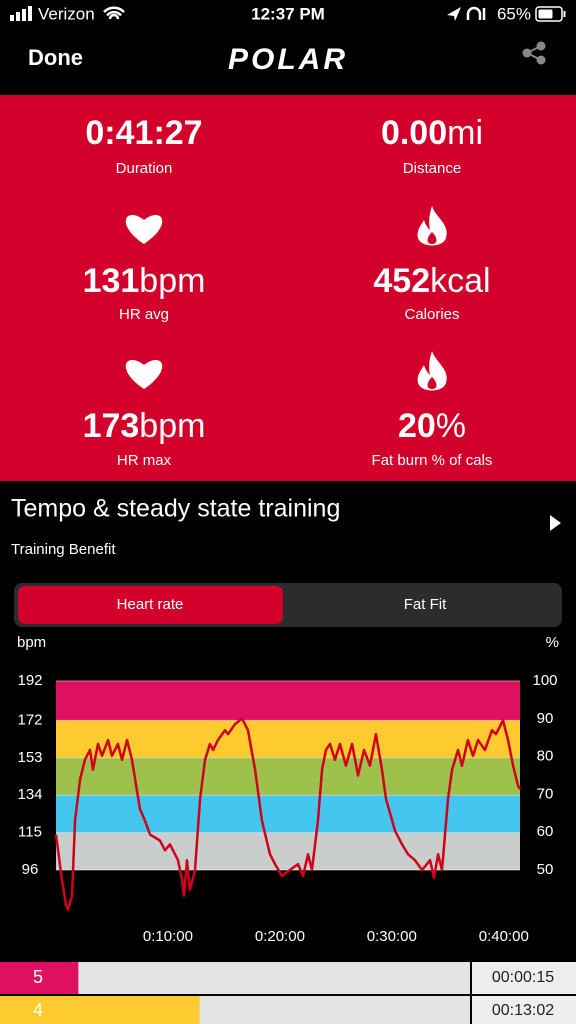 The width and height of the screenshot is (576, 1024). What do you see at coordinates (460, 281) in the screenshot?
I see `stat-unit: kcal` at bounding box center [460, 281].